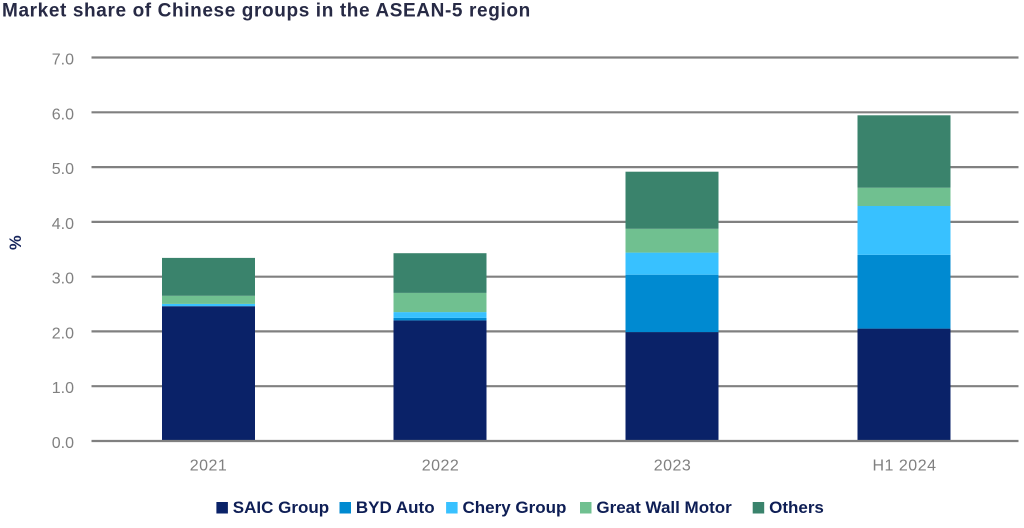  Describe the element at coordinates (63, 224) in the screenshot. I see `svg-text: 4.0` at that location.